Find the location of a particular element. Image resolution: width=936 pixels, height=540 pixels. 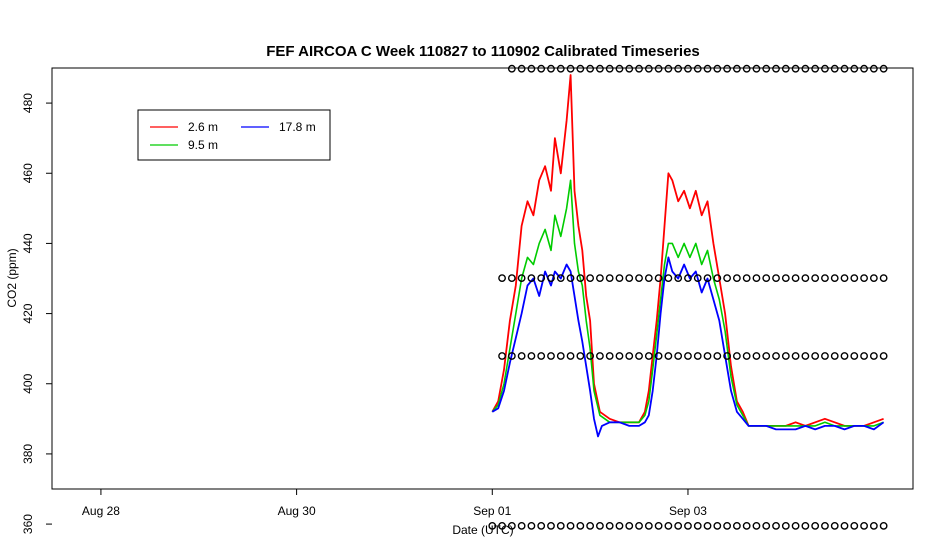

x-axis: Aug 28 Aug 30 Sep 01 Sep 03 is located at coordinates (394, 503).